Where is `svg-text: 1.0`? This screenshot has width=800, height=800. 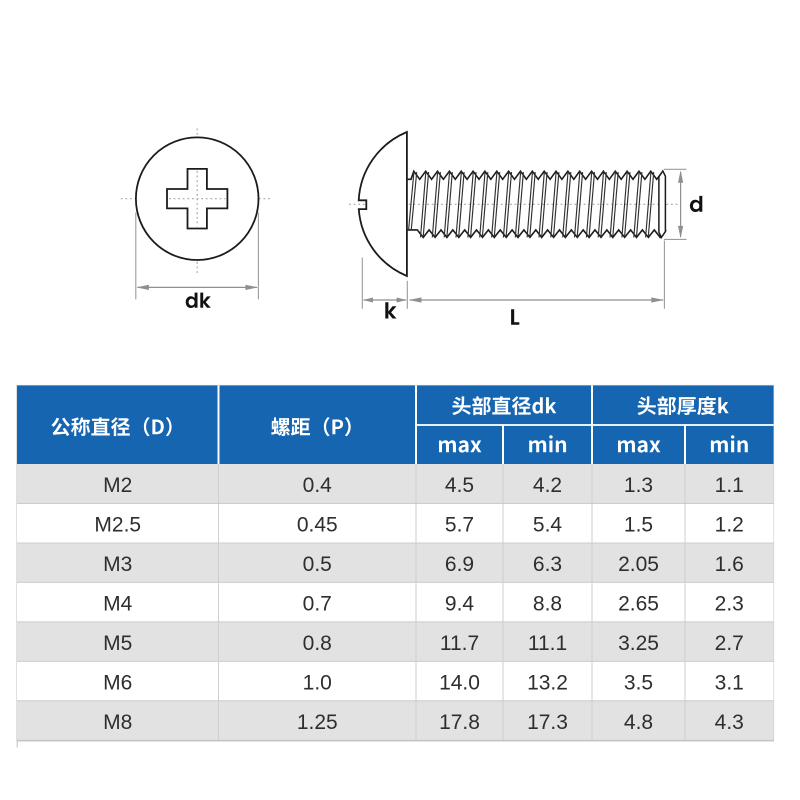
svg-text: 1.0 is located at coordinates (317, 683).